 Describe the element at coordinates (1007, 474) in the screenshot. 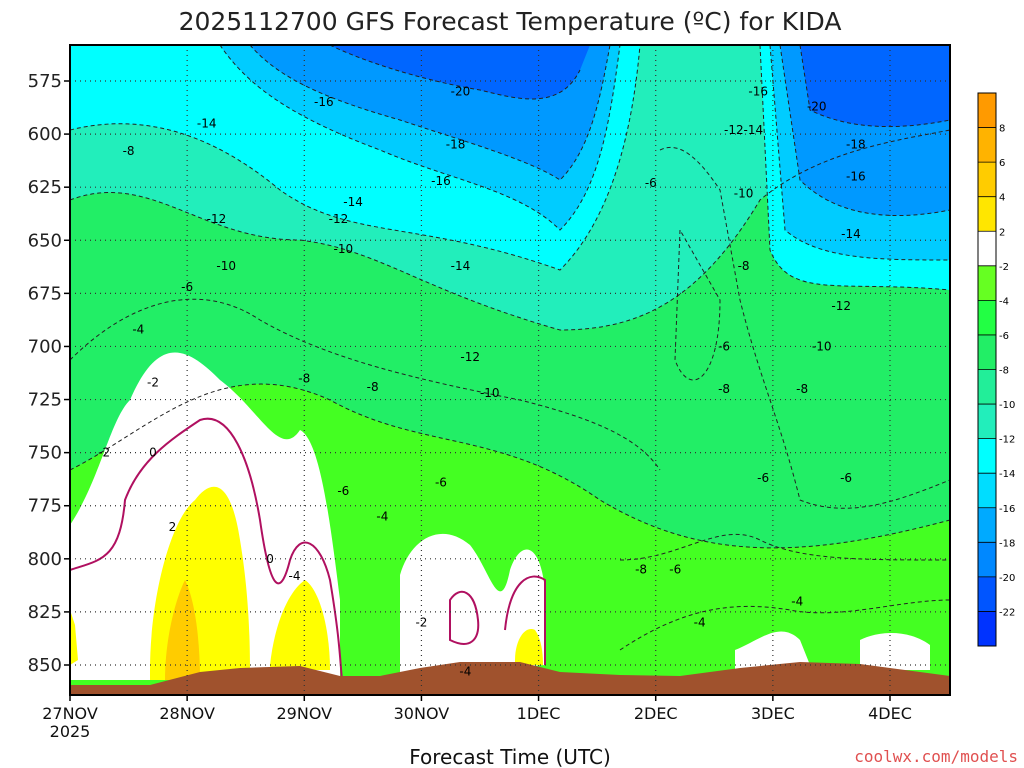

I see `colorbar-tick-label: -14` at that location.